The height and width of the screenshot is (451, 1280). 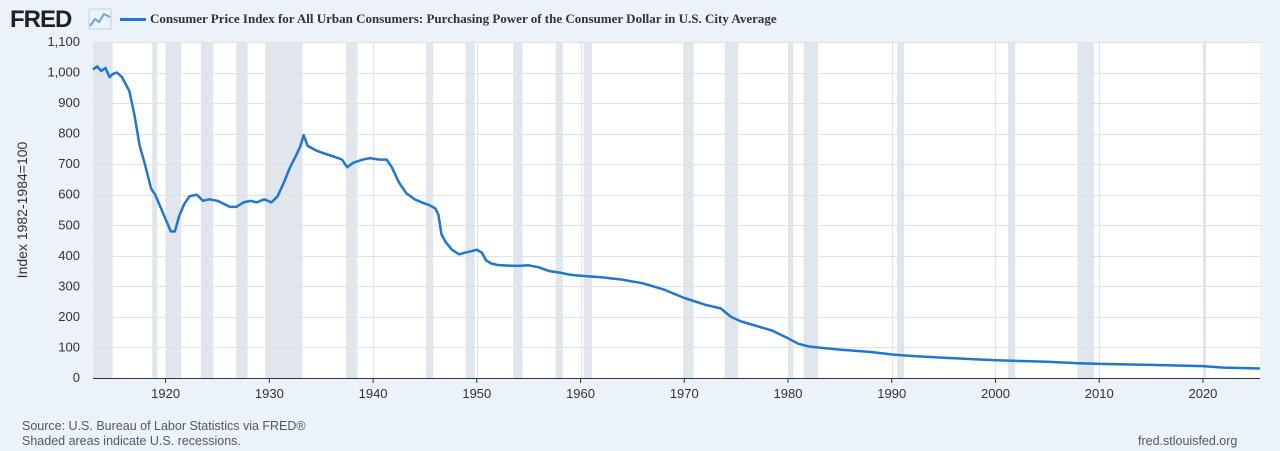 I want to click on y-tick-label: 100, so click(x=69, y=346).